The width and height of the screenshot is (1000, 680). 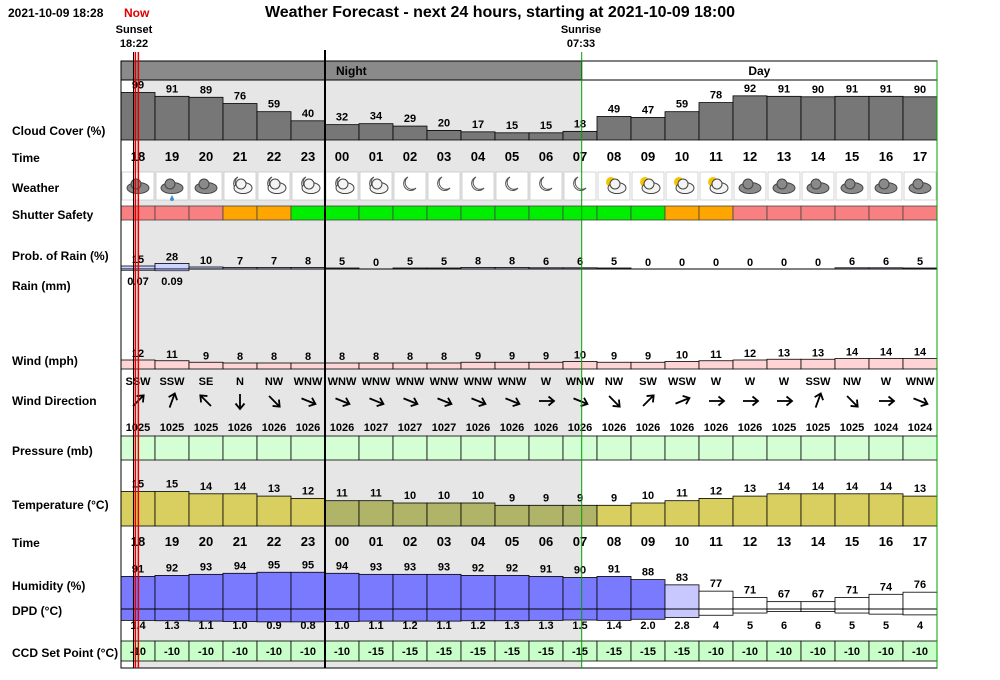 I want to click on rain-probability-value: 10, so click(x=206, y=261).